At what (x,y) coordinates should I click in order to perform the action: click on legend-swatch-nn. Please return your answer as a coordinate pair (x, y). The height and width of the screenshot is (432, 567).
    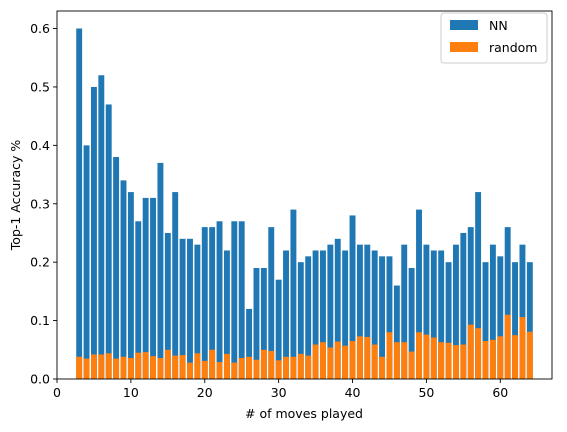
    Looking at the image, I should click on (464, 25).